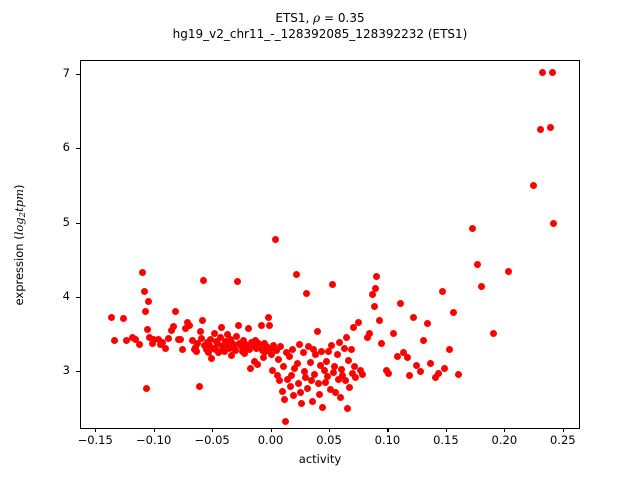 The width and height of the screenshot is (640, 485). What do you see at coordinates (154, 440) in the screenshot?
I see `x-tick-label: −0.10` at bounding box center [154, 440].